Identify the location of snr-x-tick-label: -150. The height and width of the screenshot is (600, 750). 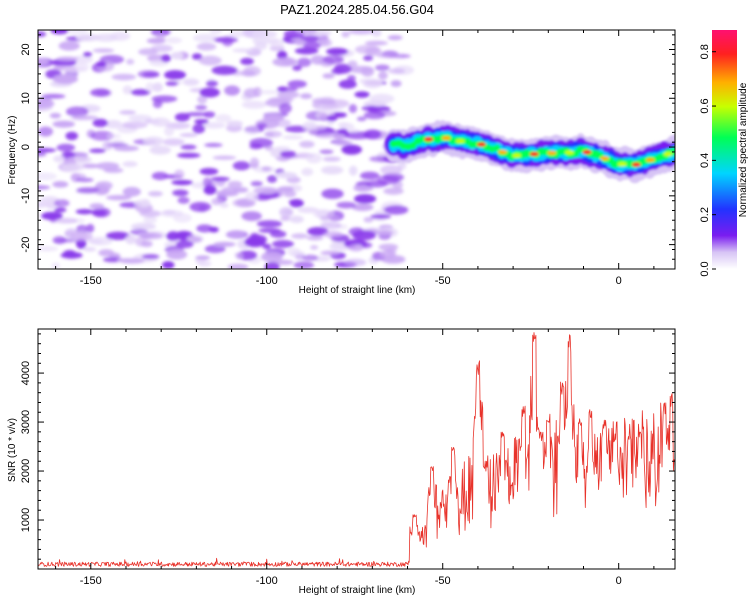
(91, 581).